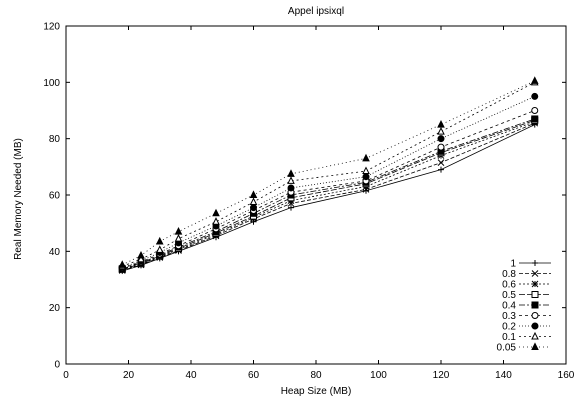 The height and width of the screenshot is (398, 582). I want to click on y-tick-label: 40, so click(55, 252).